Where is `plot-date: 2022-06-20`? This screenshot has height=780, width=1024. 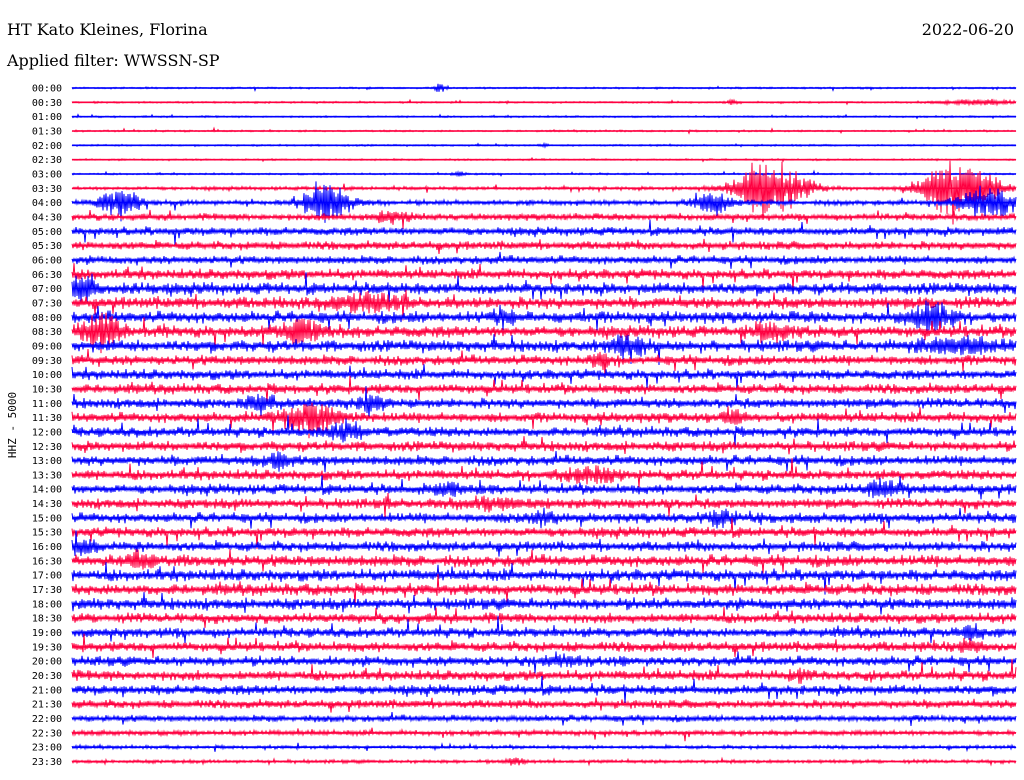
plot-date: 2022-06-20 is located at coordinates (967, 29).